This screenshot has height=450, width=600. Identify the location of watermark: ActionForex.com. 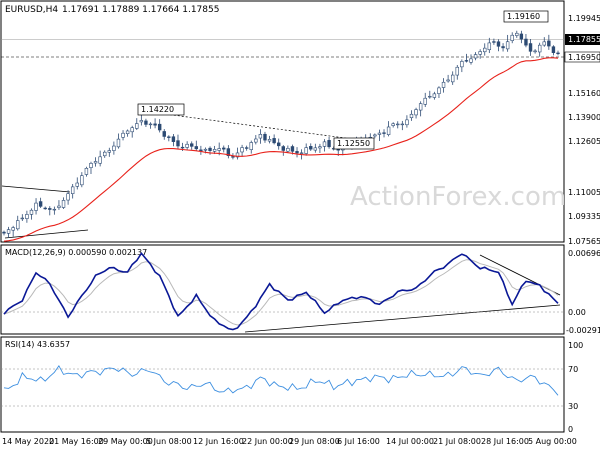
(458, 197).